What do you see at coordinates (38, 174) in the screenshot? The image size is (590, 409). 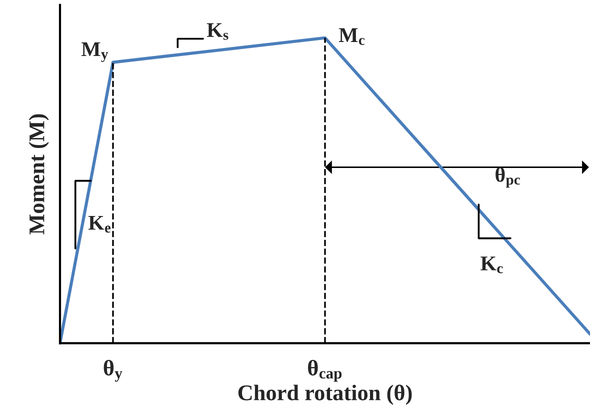 I see `y-axis-title: Moment (M)` at bounding box center [38, 174].